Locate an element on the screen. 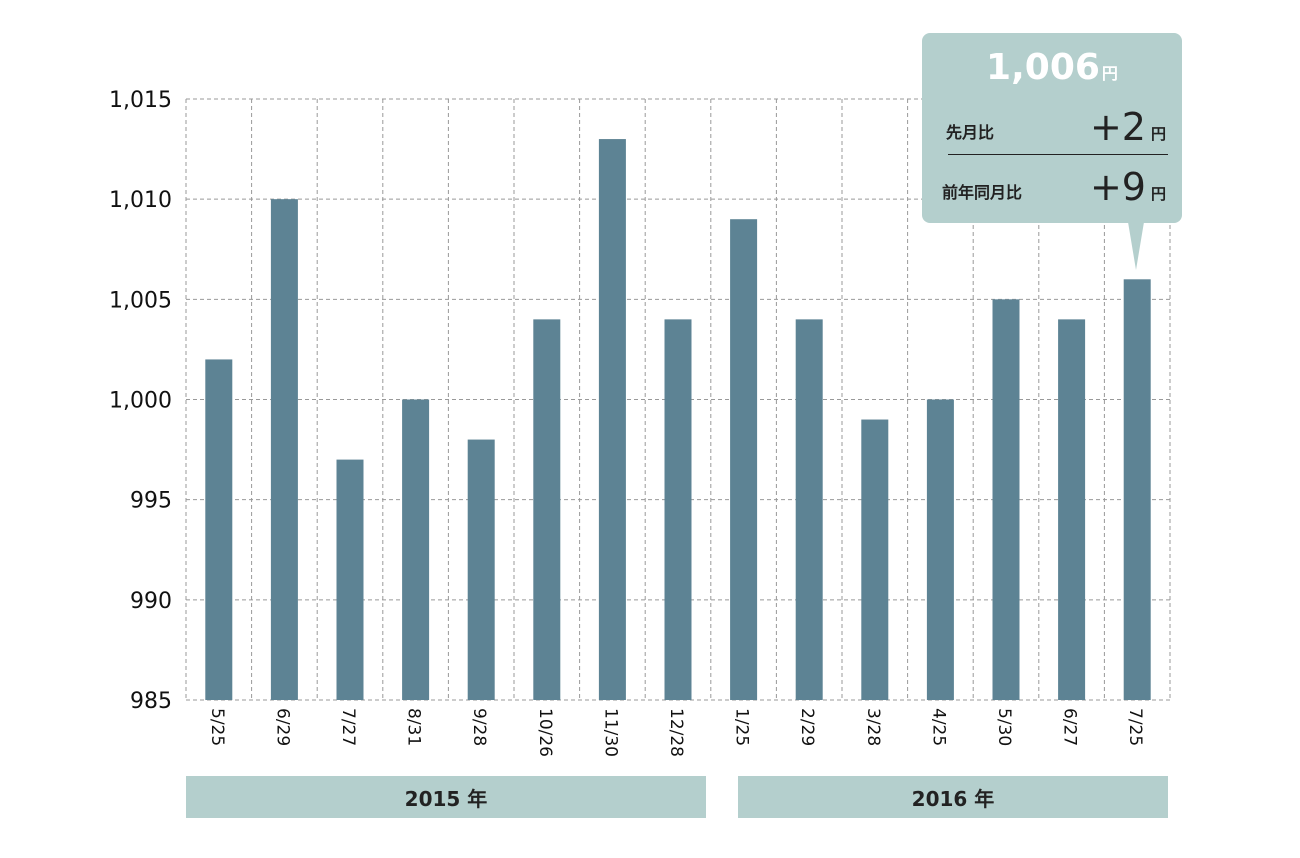 This screenshot has width=1300, height=858. x-tick-label: 2/29 is located at coordinates (807, 727).